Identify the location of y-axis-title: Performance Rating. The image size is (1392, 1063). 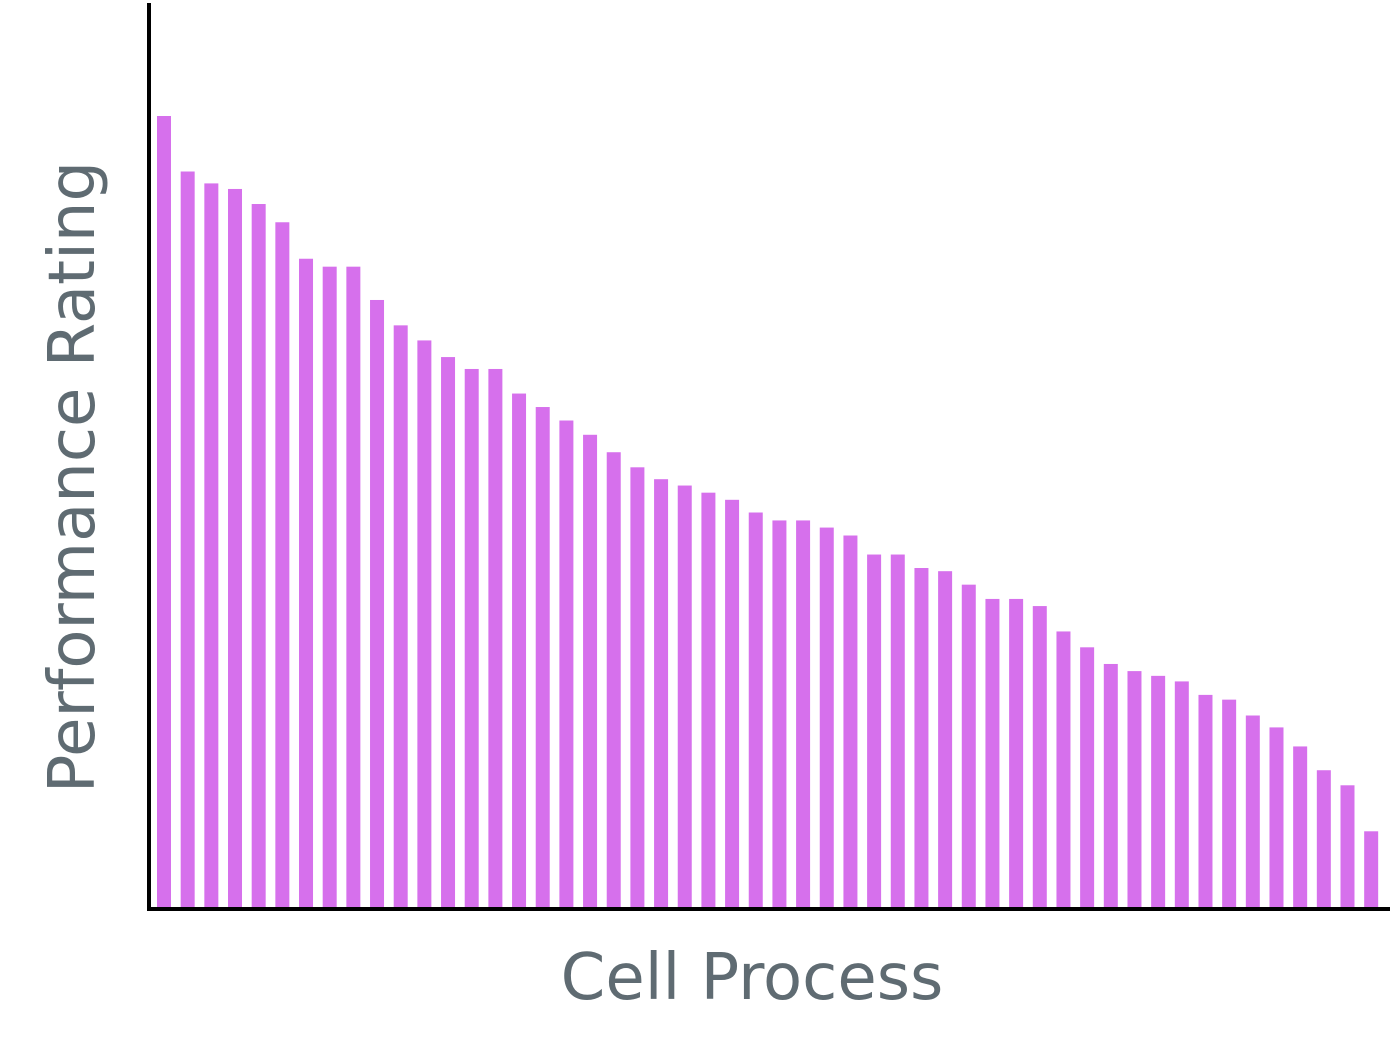
(73, 477).